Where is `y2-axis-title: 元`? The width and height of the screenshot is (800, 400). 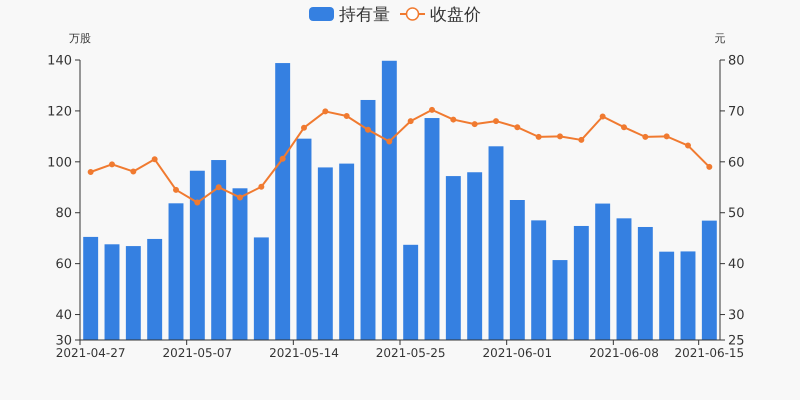
y2-axis-title: 元 is located at coordinates (720, 38).